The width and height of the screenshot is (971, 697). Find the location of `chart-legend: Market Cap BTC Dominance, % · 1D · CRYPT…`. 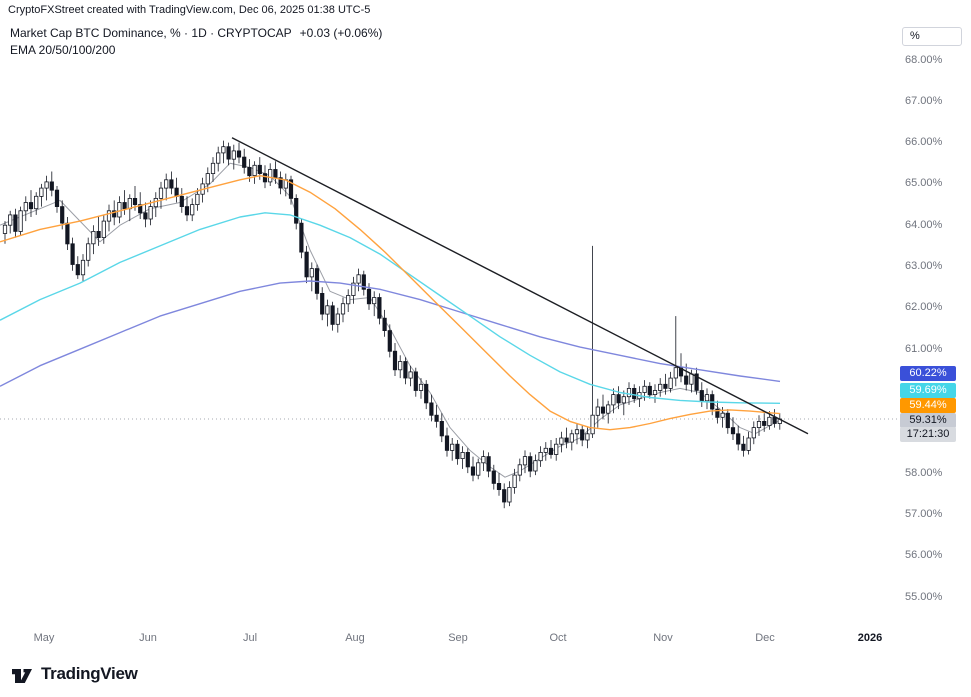

chart-legend: Market Cap BTC Dominance, % · 1D · CRYPT… is located at coordinates (196, 42).